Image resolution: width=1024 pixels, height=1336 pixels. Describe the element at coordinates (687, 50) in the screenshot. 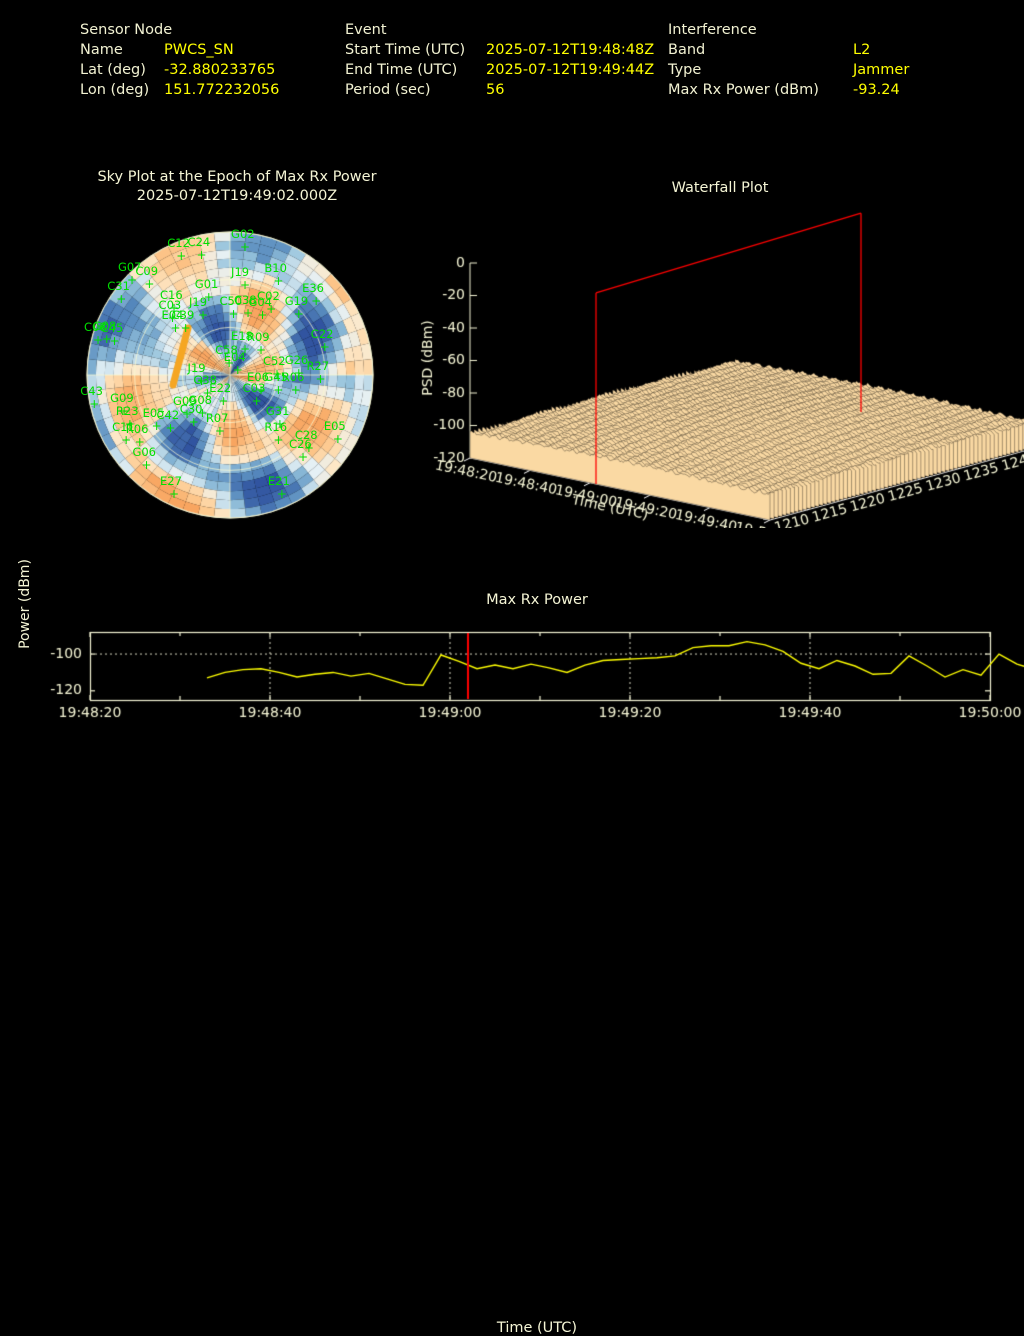

I see `interference-band-label: Band` at that location.